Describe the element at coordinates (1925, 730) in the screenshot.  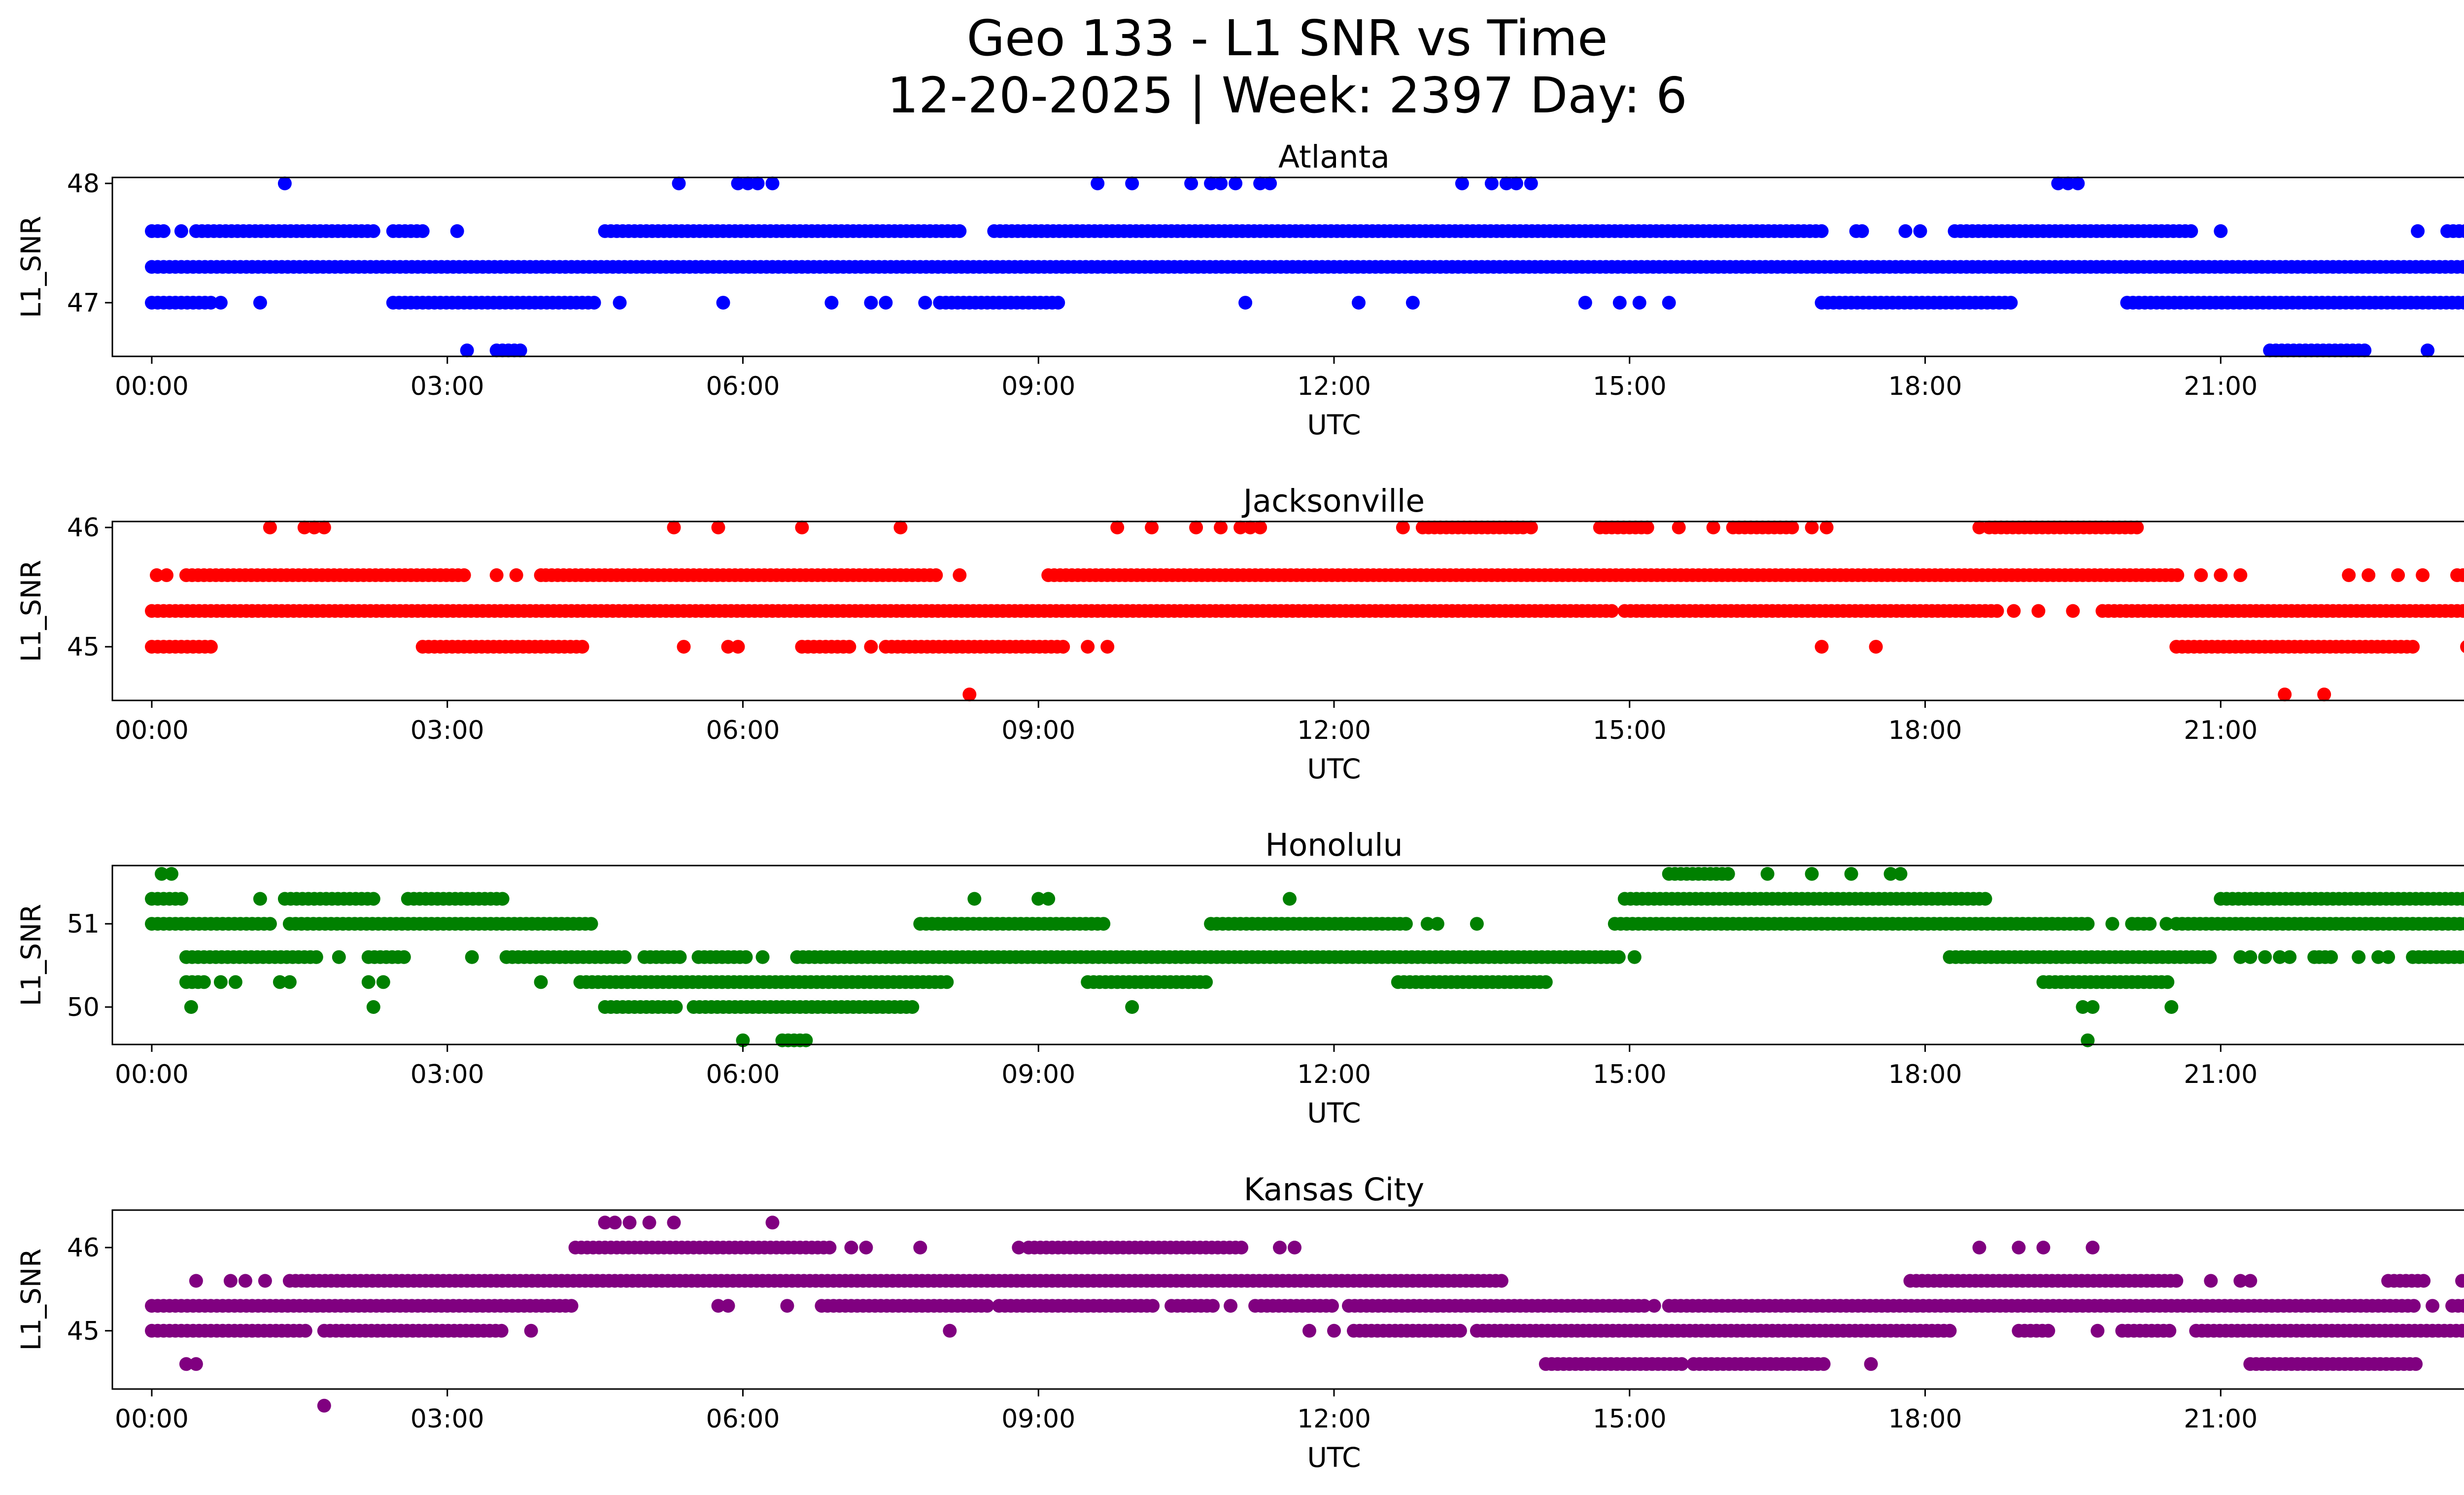
I see `x-tick-label: 18:00` at that location.